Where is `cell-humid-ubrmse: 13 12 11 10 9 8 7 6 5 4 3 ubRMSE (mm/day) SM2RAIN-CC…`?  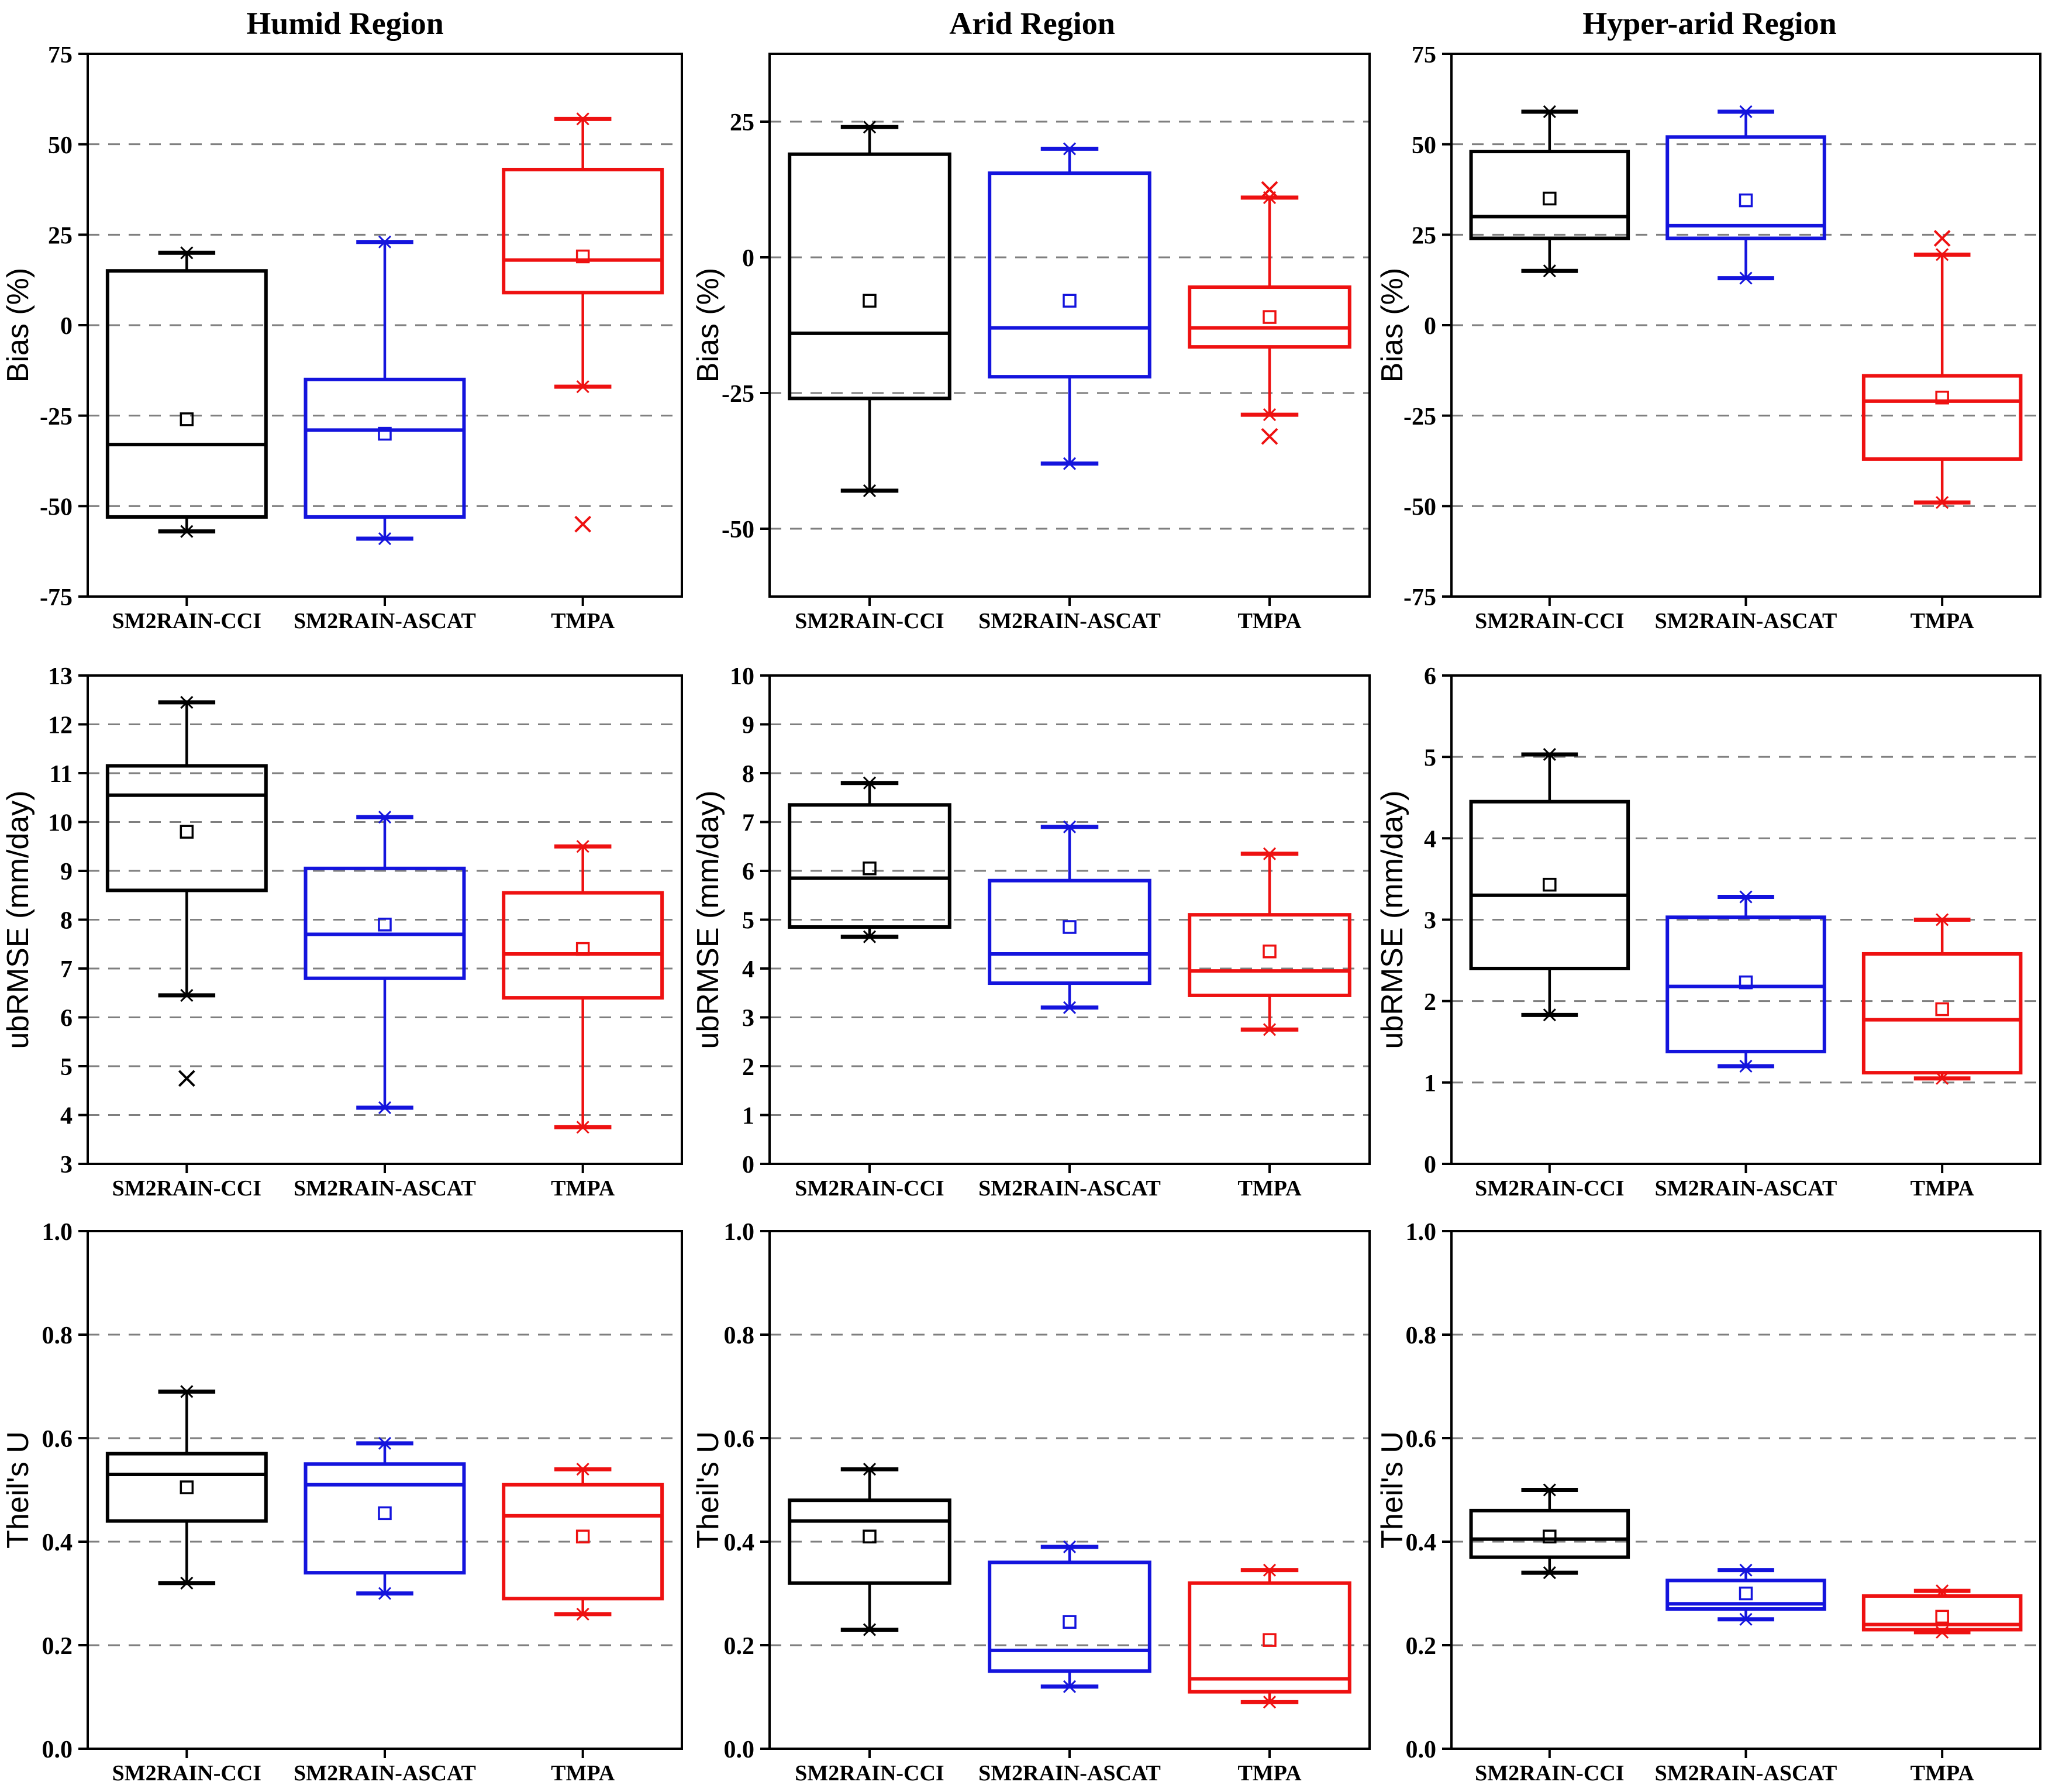
cell-humid-ubrmse: 13 12 11 10 9 8 7 6 5 4 3 ubRMSE (mm/day) SM2RAIN-CC… is located at coordinates (345, 925).